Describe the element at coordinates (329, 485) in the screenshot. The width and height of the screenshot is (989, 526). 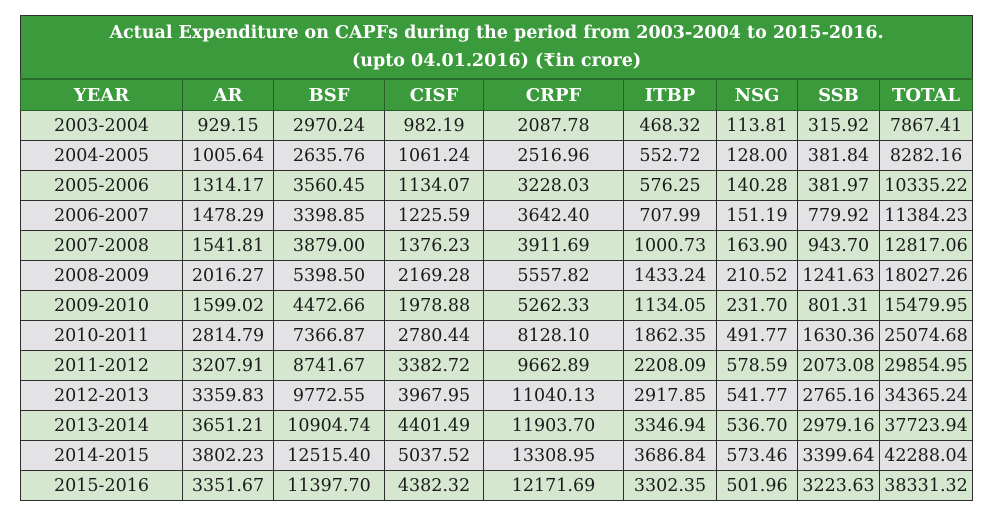
I see `cell-bsf: 11397.70` at that location.